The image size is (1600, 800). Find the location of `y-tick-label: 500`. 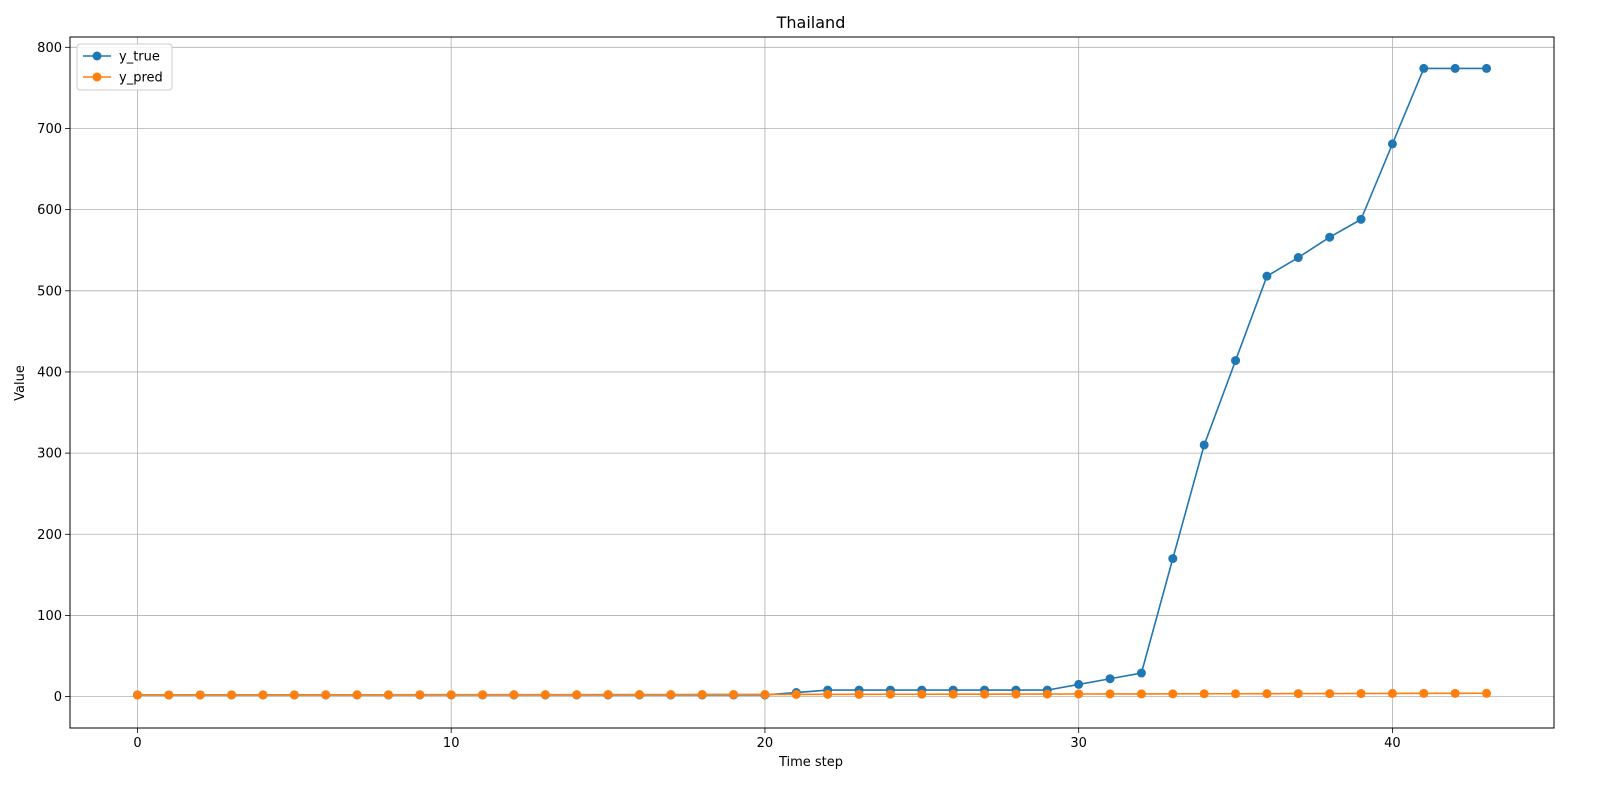

y-tick-label: 500 is located at coordinates (49, 291).